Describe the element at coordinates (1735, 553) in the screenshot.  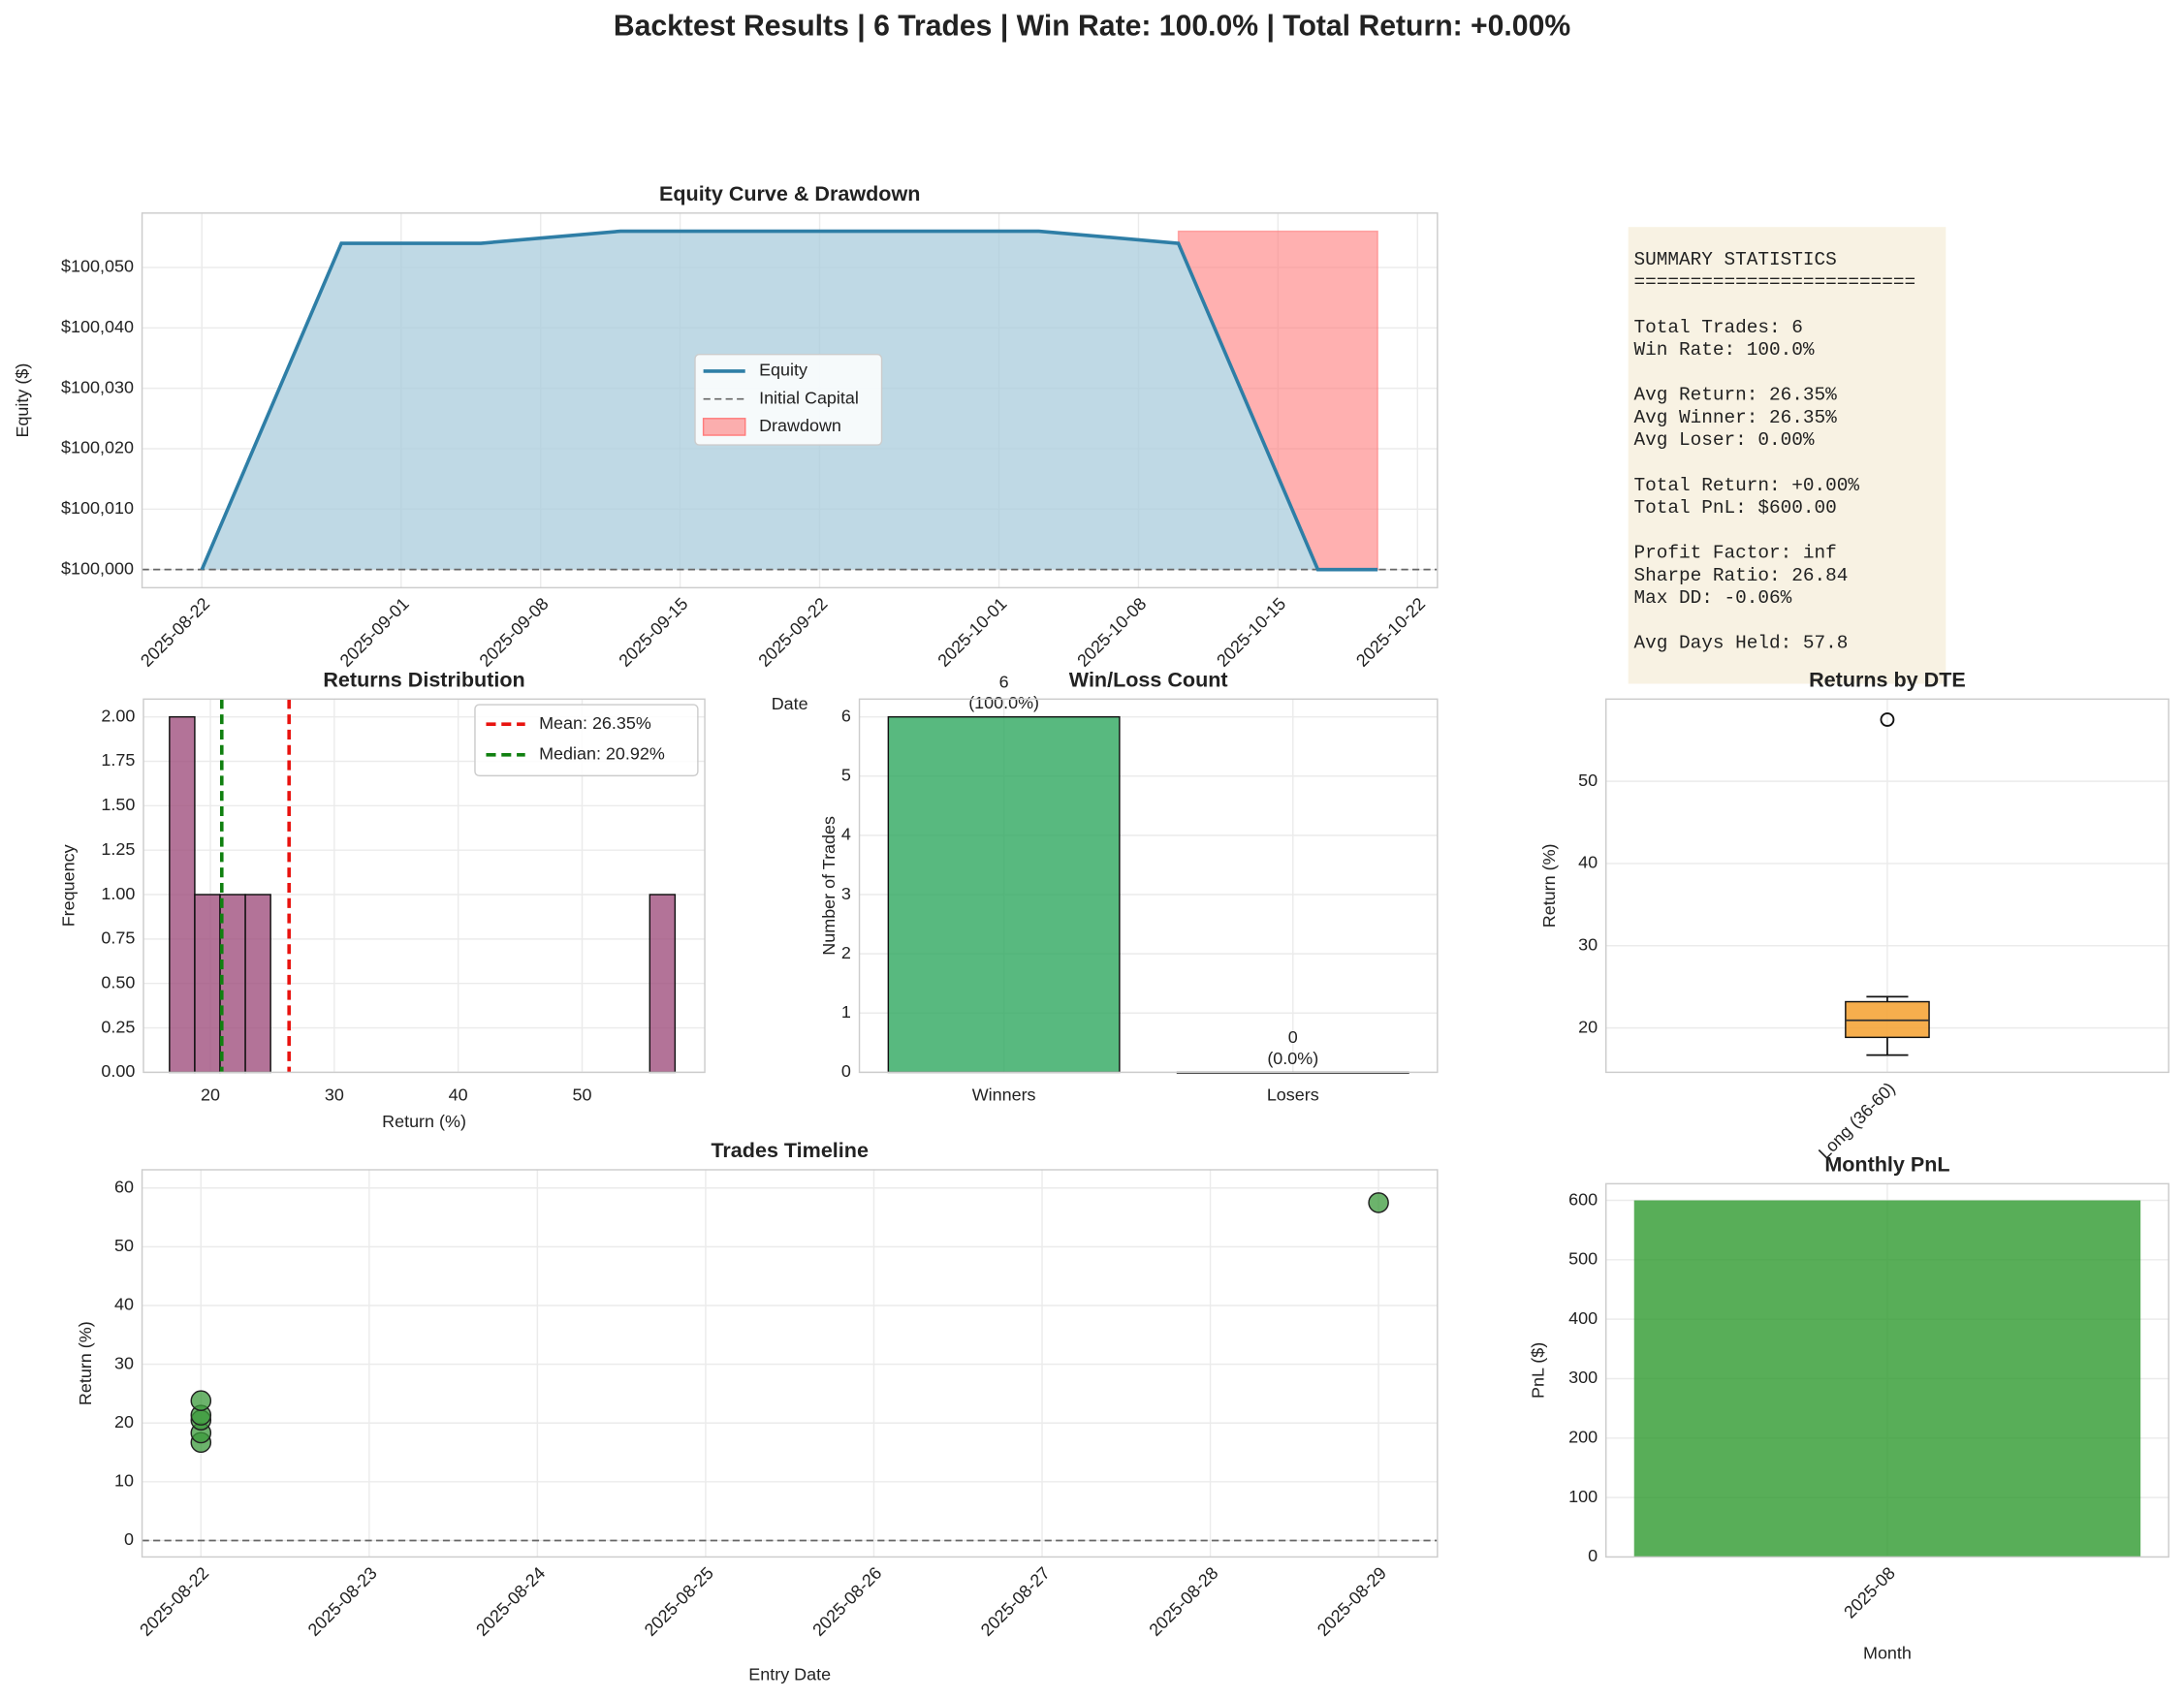
I see `summary-line: Profit Factor: inf` at that location.